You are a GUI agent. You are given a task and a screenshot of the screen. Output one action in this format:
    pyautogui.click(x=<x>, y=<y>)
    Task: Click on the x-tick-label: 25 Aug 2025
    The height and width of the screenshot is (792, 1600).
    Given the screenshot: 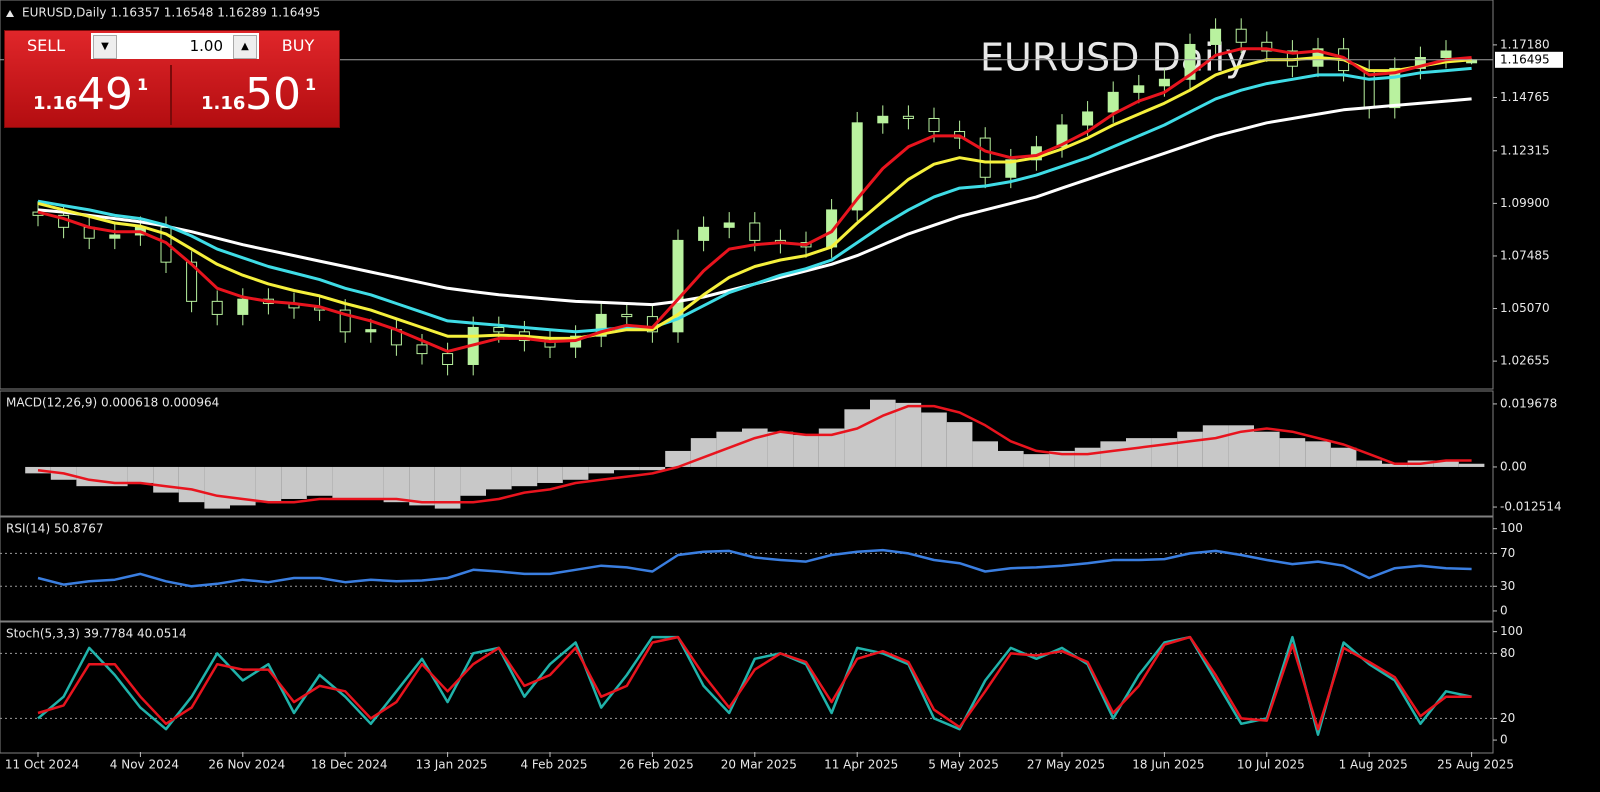 What is the action you would take?
    pyautogui.click(x=1475, y=765)
    